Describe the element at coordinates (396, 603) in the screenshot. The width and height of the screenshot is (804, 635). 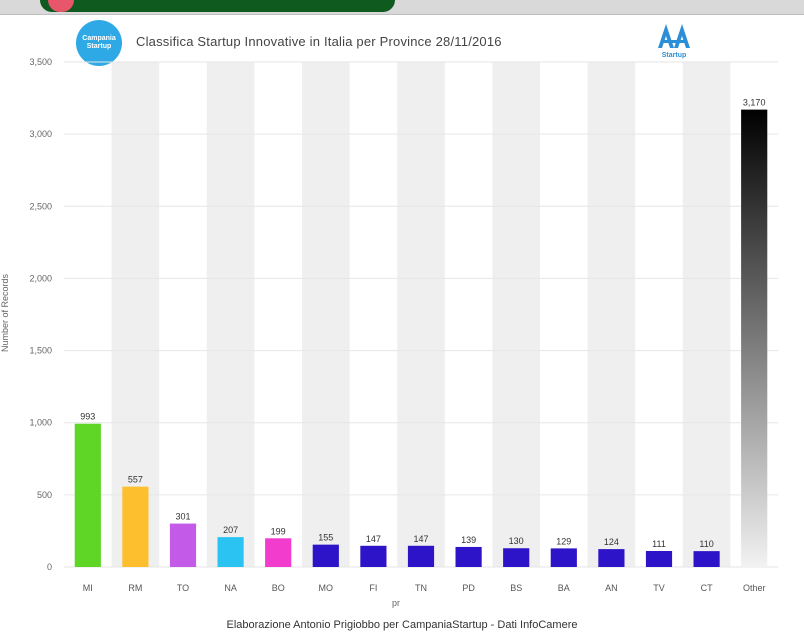
I see `x-axis-label: pr` at that location.